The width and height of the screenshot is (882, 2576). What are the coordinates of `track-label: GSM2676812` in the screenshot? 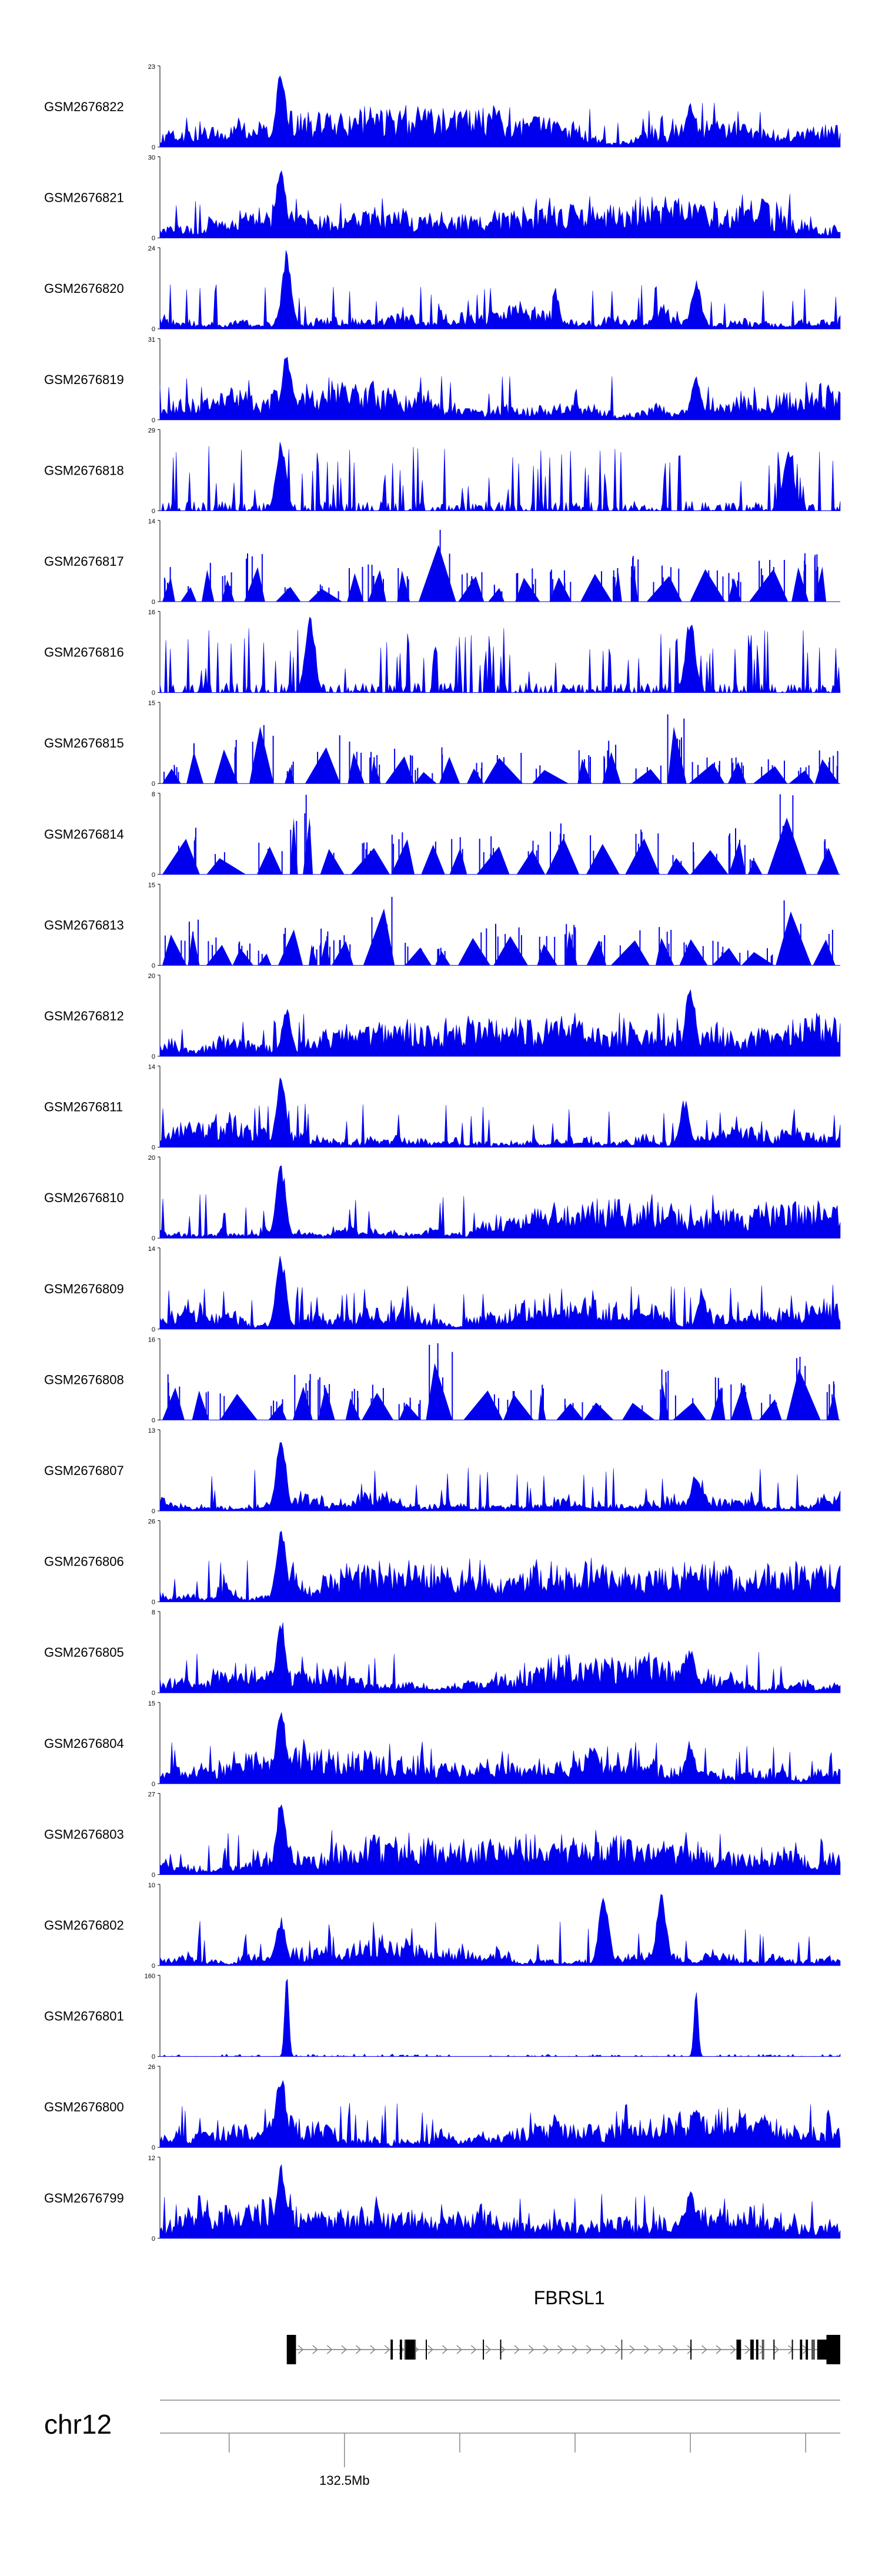 It's located at (84, 1016).